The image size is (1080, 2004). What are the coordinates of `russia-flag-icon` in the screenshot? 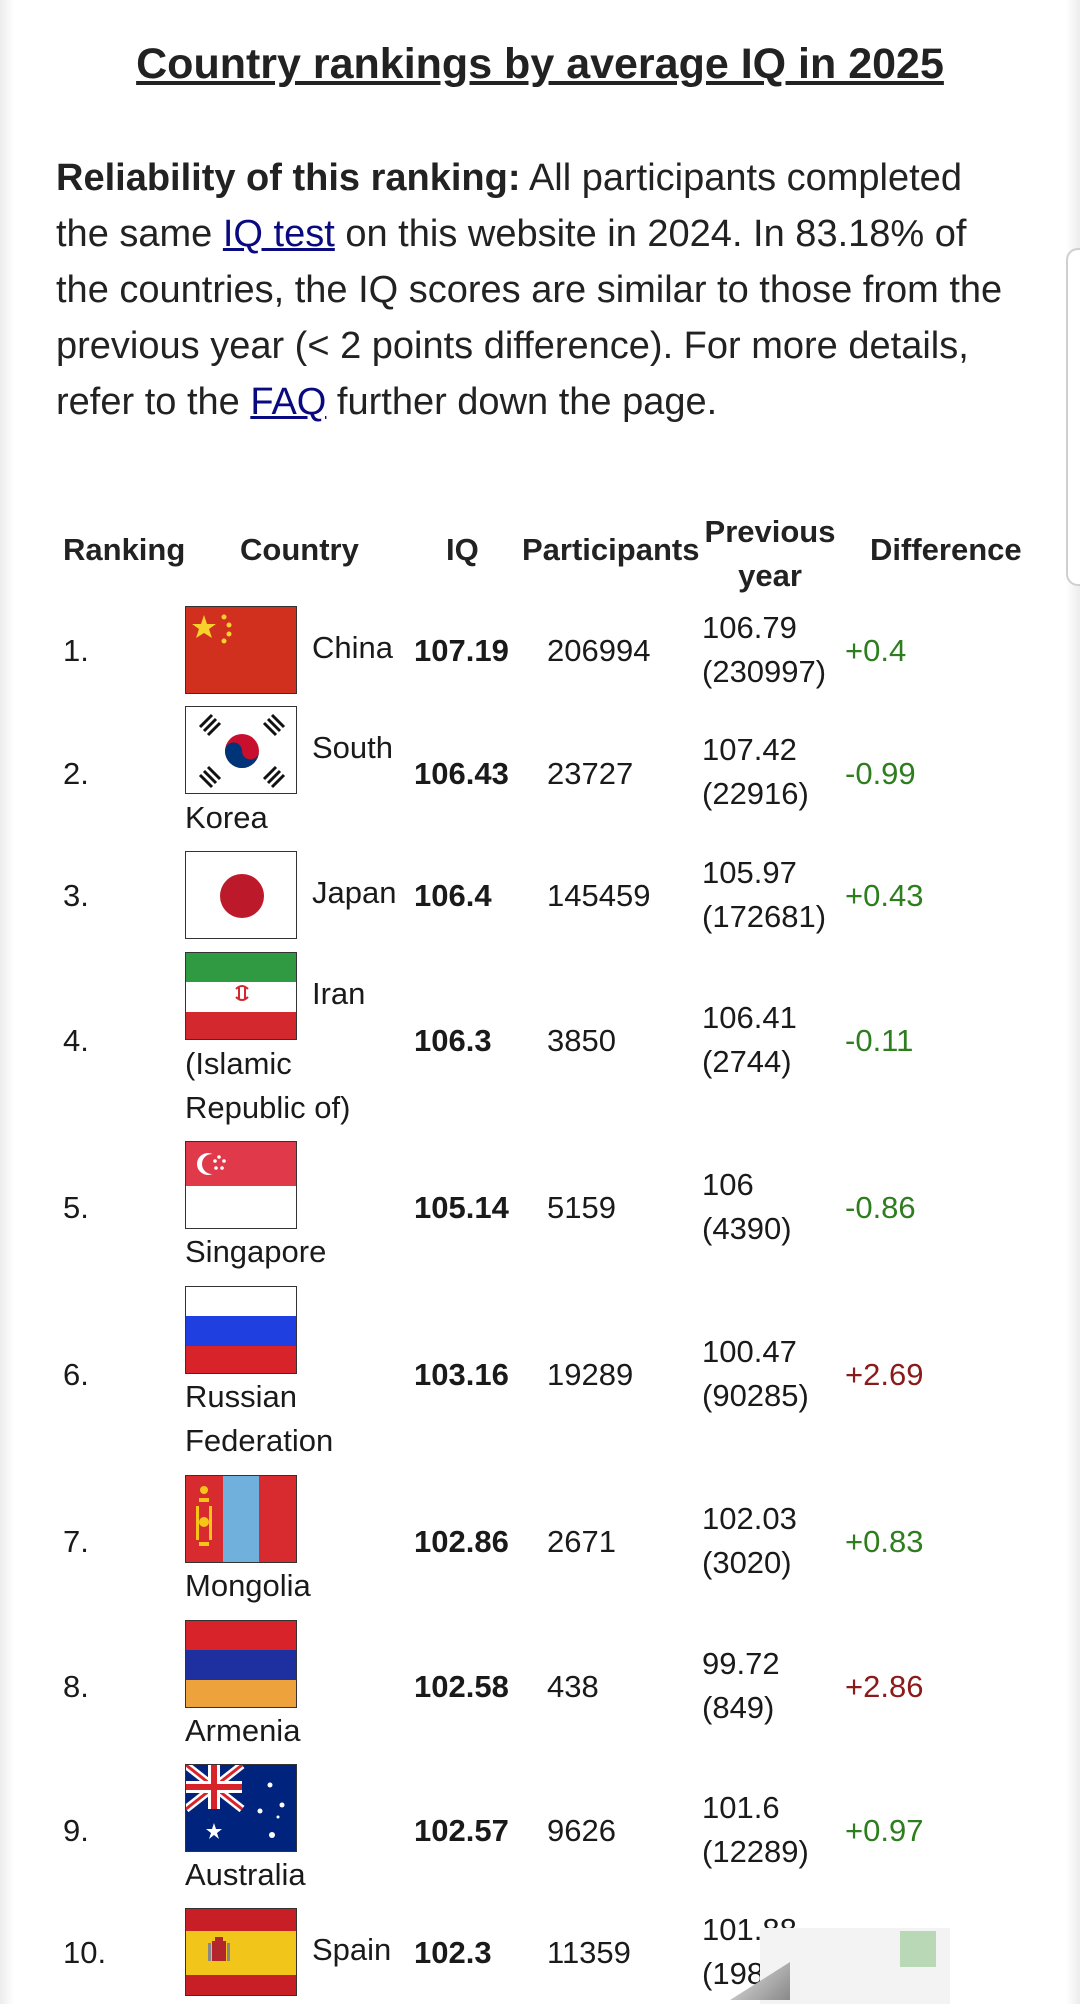 It's located at (241, 1330).